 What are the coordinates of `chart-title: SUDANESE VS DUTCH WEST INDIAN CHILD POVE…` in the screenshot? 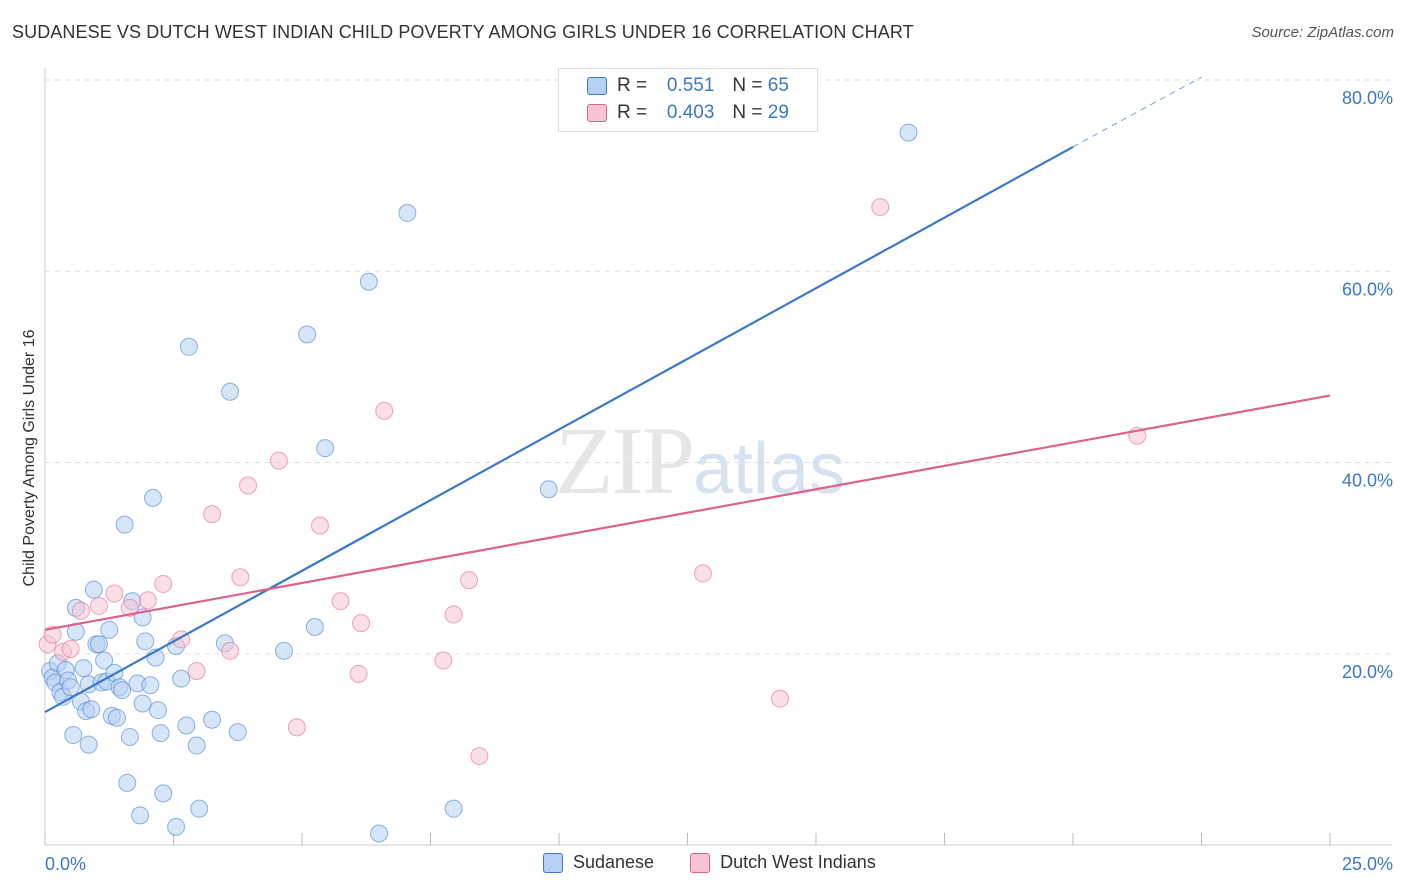 It's located at (463, 32).